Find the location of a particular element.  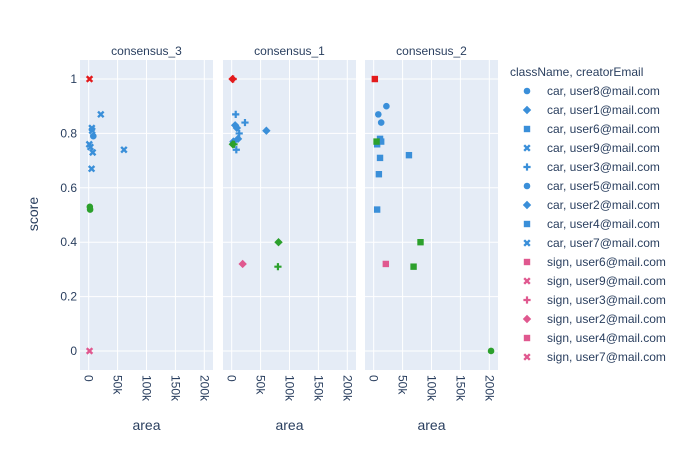

y-tick-label: 0.8 is located at coordinates (68, 133).